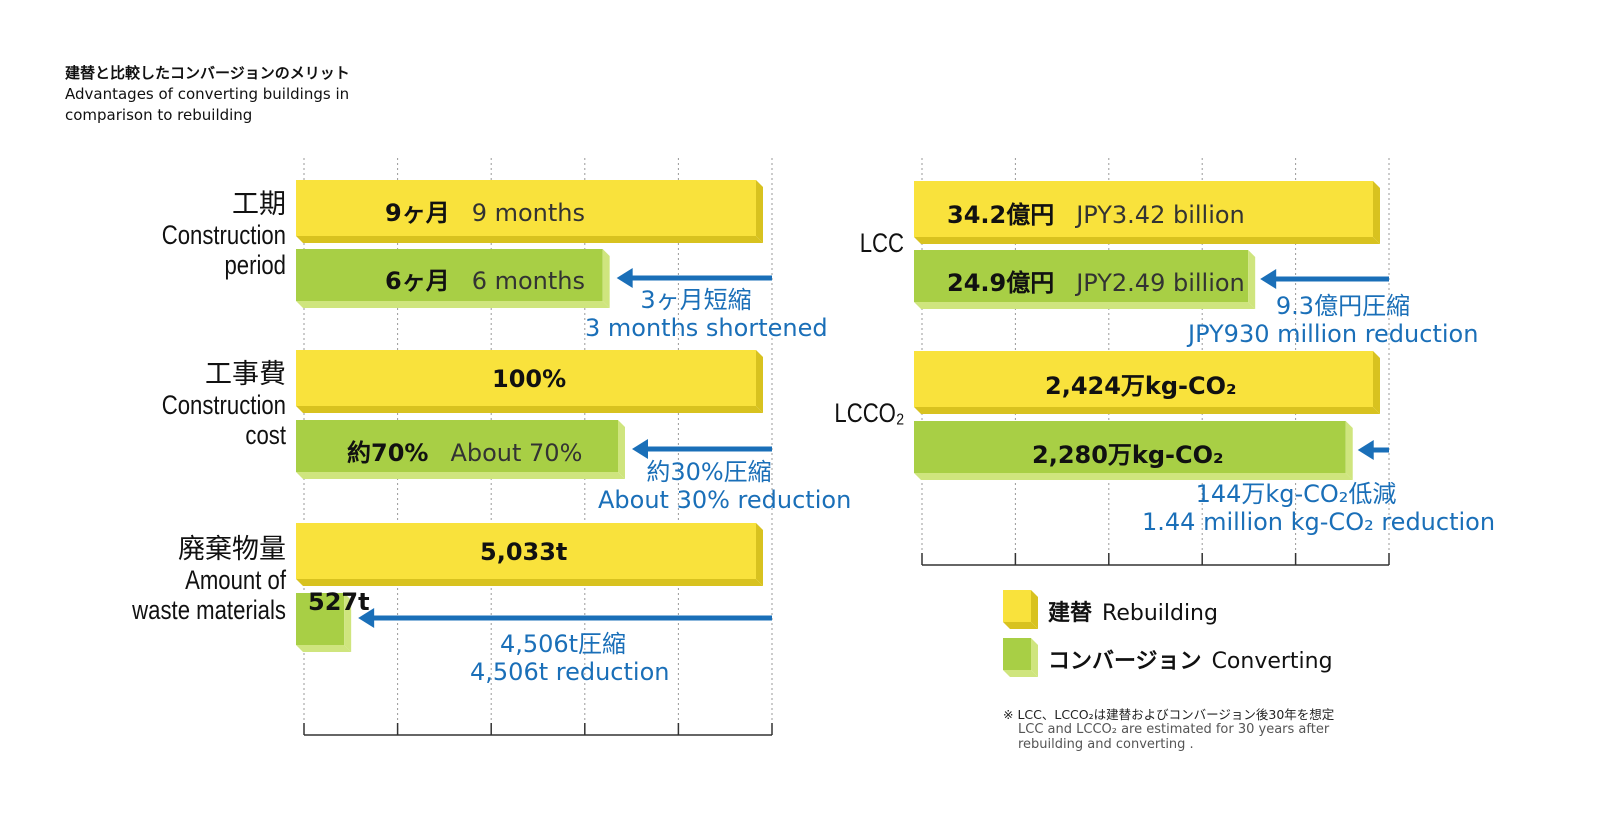 The height and width of the screenshot is (820, 1600). What do you see at coordinates (485, 281) in the screenshot?
I see `bar-label-period-convert: 6ヶ月 6 months` at bounding box center [485, 281].